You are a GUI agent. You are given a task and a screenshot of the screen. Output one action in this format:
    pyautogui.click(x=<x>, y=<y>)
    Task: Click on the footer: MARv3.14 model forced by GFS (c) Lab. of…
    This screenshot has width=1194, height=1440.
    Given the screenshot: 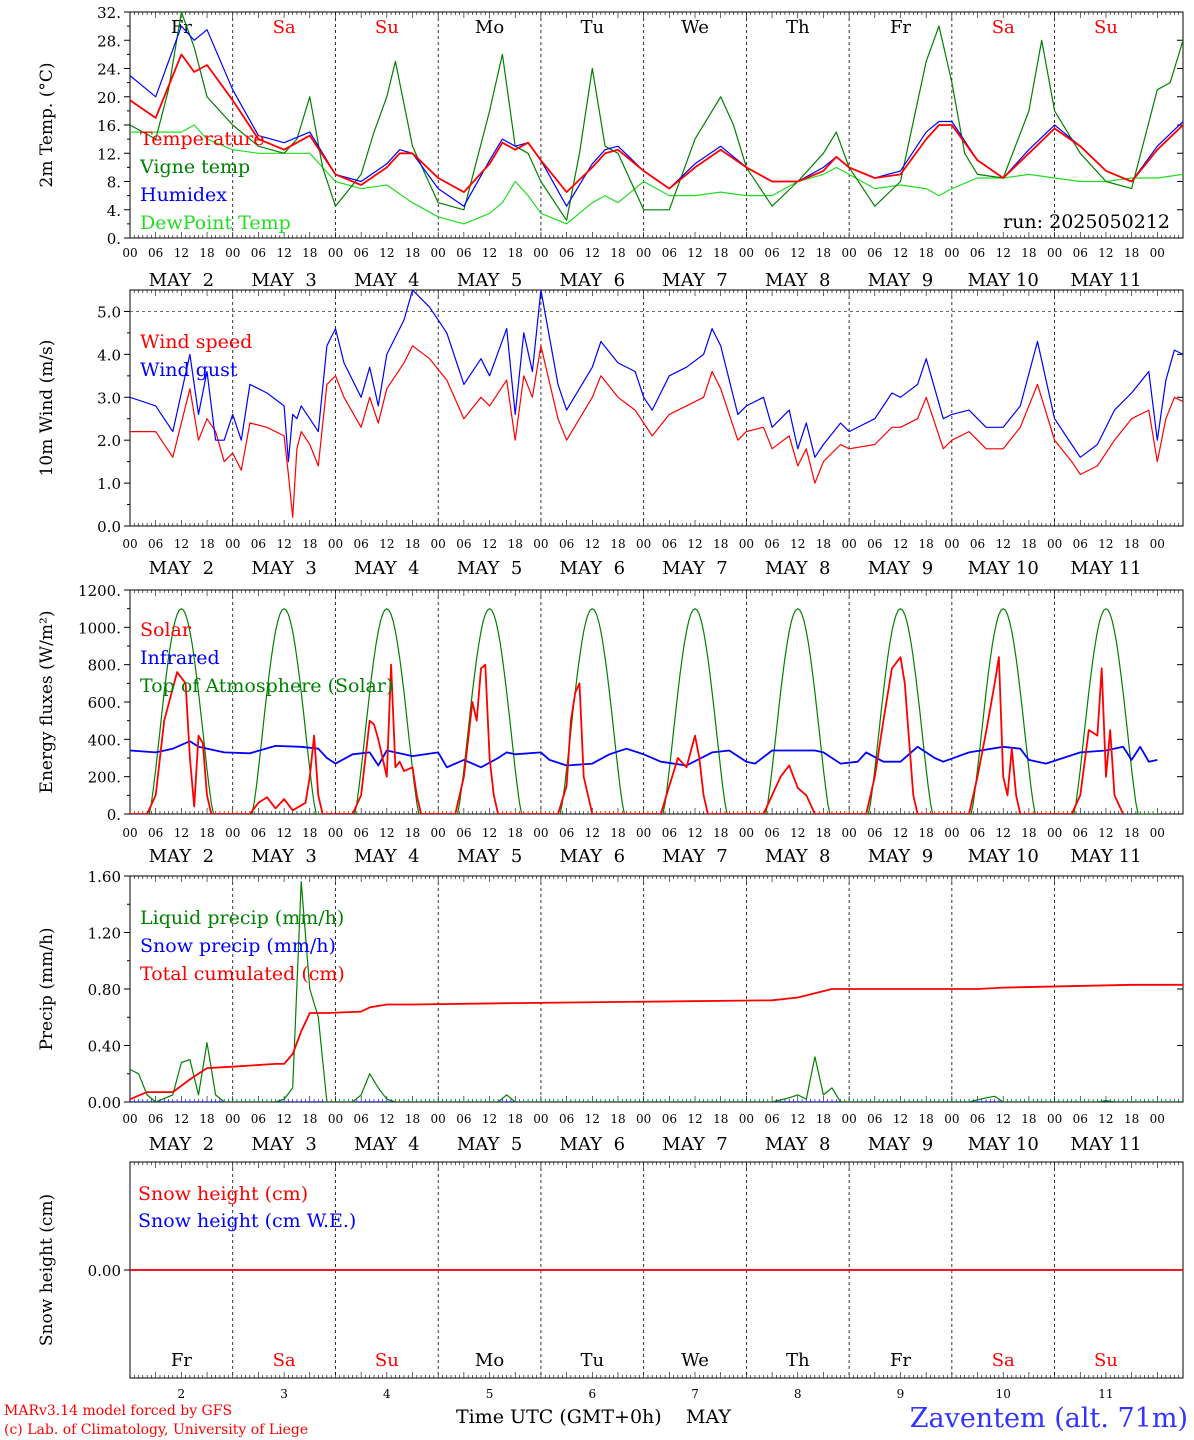 What is the action you would take?
    pyautogui.click(x=596, y=1420)
    